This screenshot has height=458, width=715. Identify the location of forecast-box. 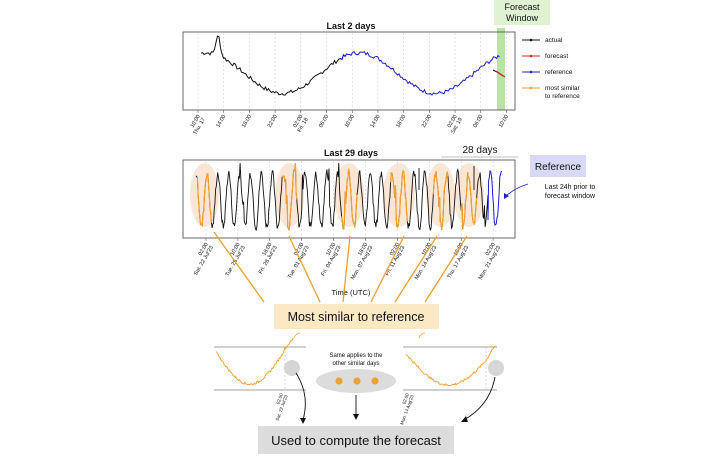
(356, 440).